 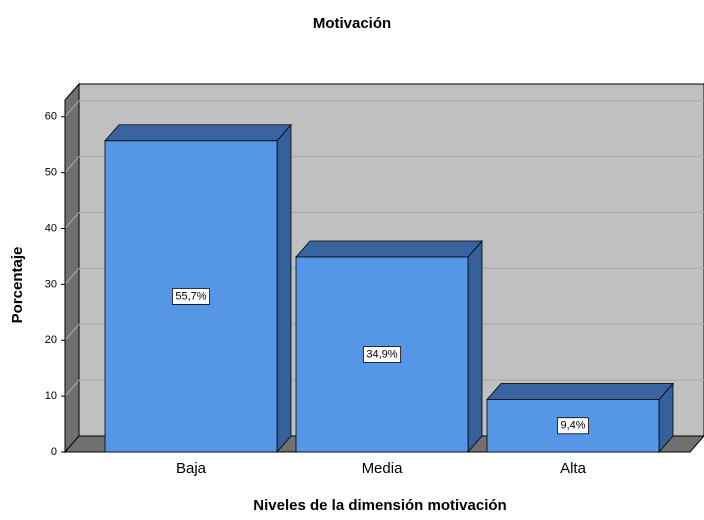 I want to click on data-label: 34,9%, so click(x=381, y=354).